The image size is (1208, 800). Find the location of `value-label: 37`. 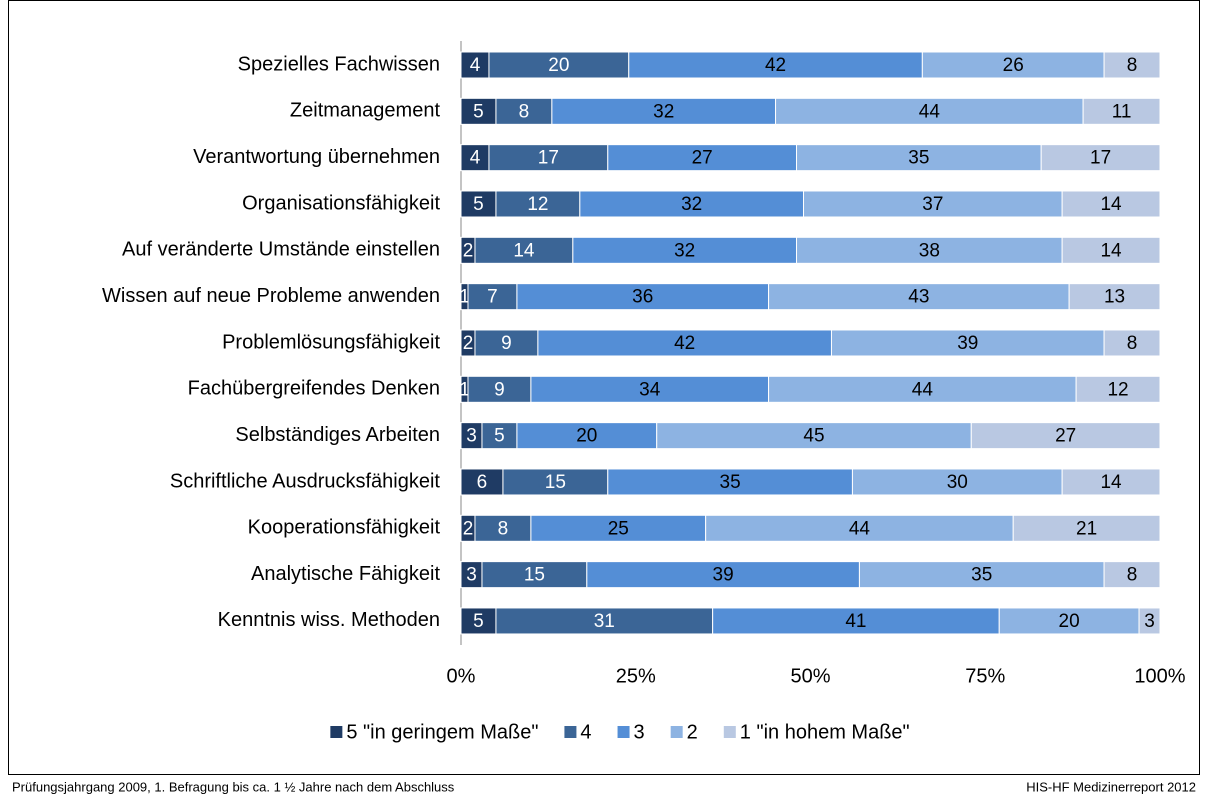

value-label: 37 is located at coordinates (932, 204).